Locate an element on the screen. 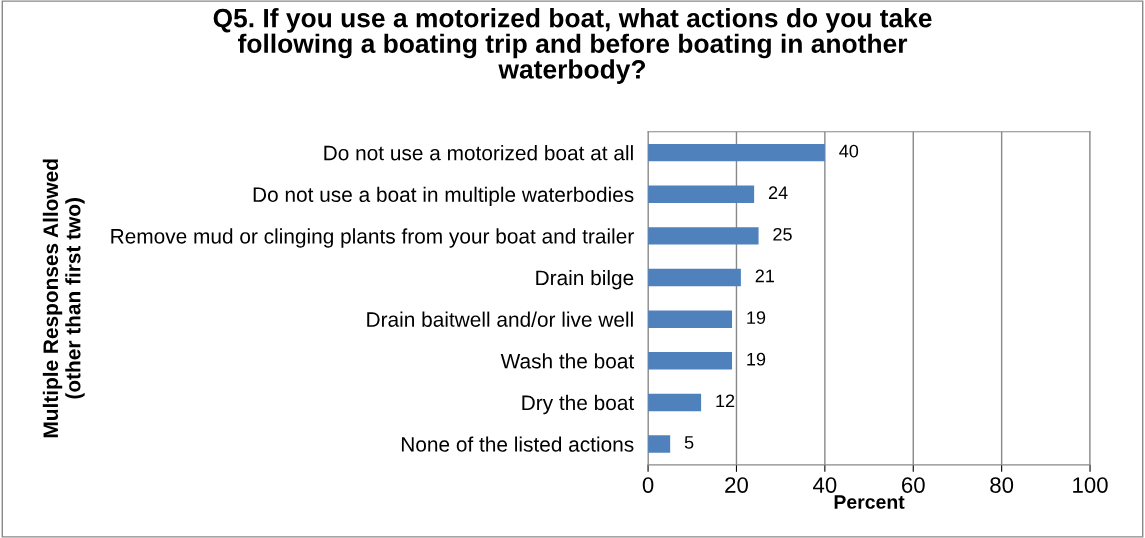 This screenshot has width=1145, height=538. x-axis-title: Percent is located at coordinates (869, 502).